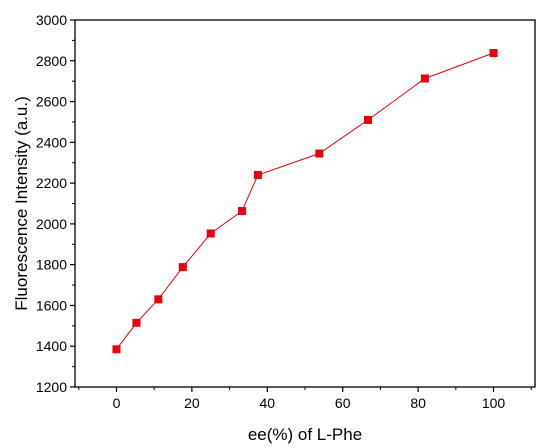 The height and width of the screenshot is (448, 550). What do you see at coordinates (494, 403) in the screenshot?
I see `x-tick-label: 100` at bounding box center [494, 403].